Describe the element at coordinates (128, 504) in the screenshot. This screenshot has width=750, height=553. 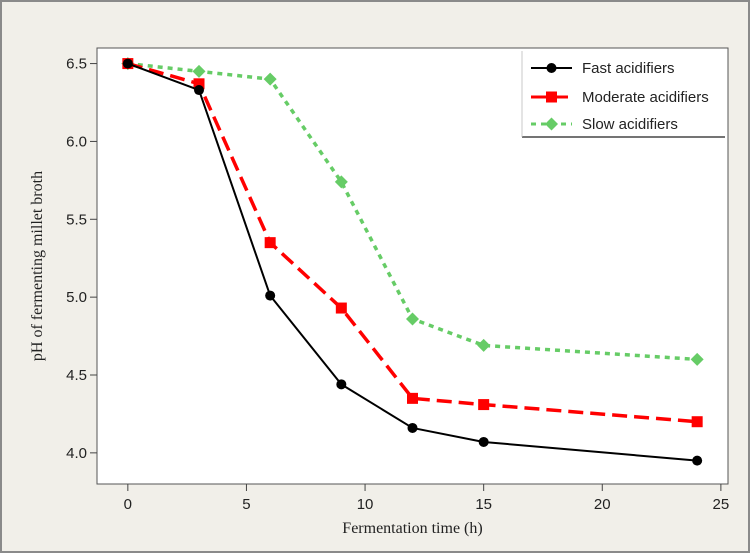
I see `x-tick-label: 0` at that location.